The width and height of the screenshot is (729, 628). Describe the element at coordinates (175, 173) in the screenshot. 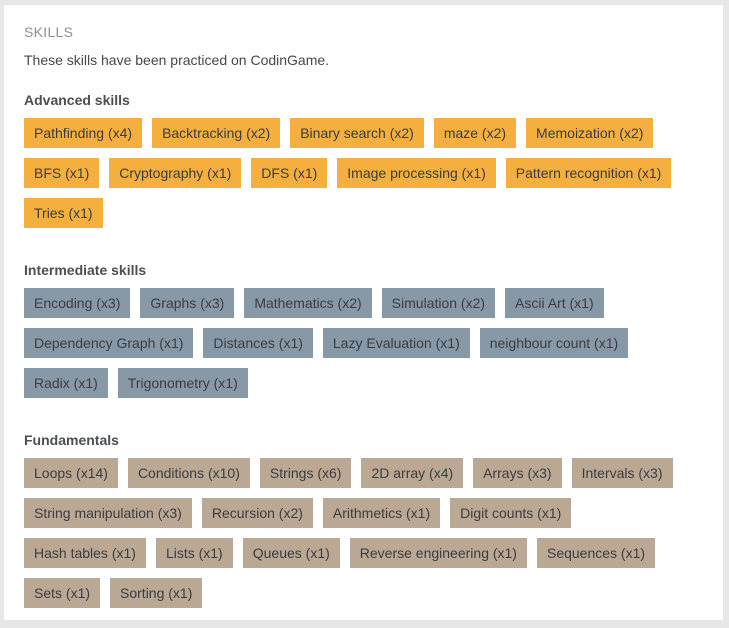

I see `skill-tag: Cryptography (x1)` at that location.